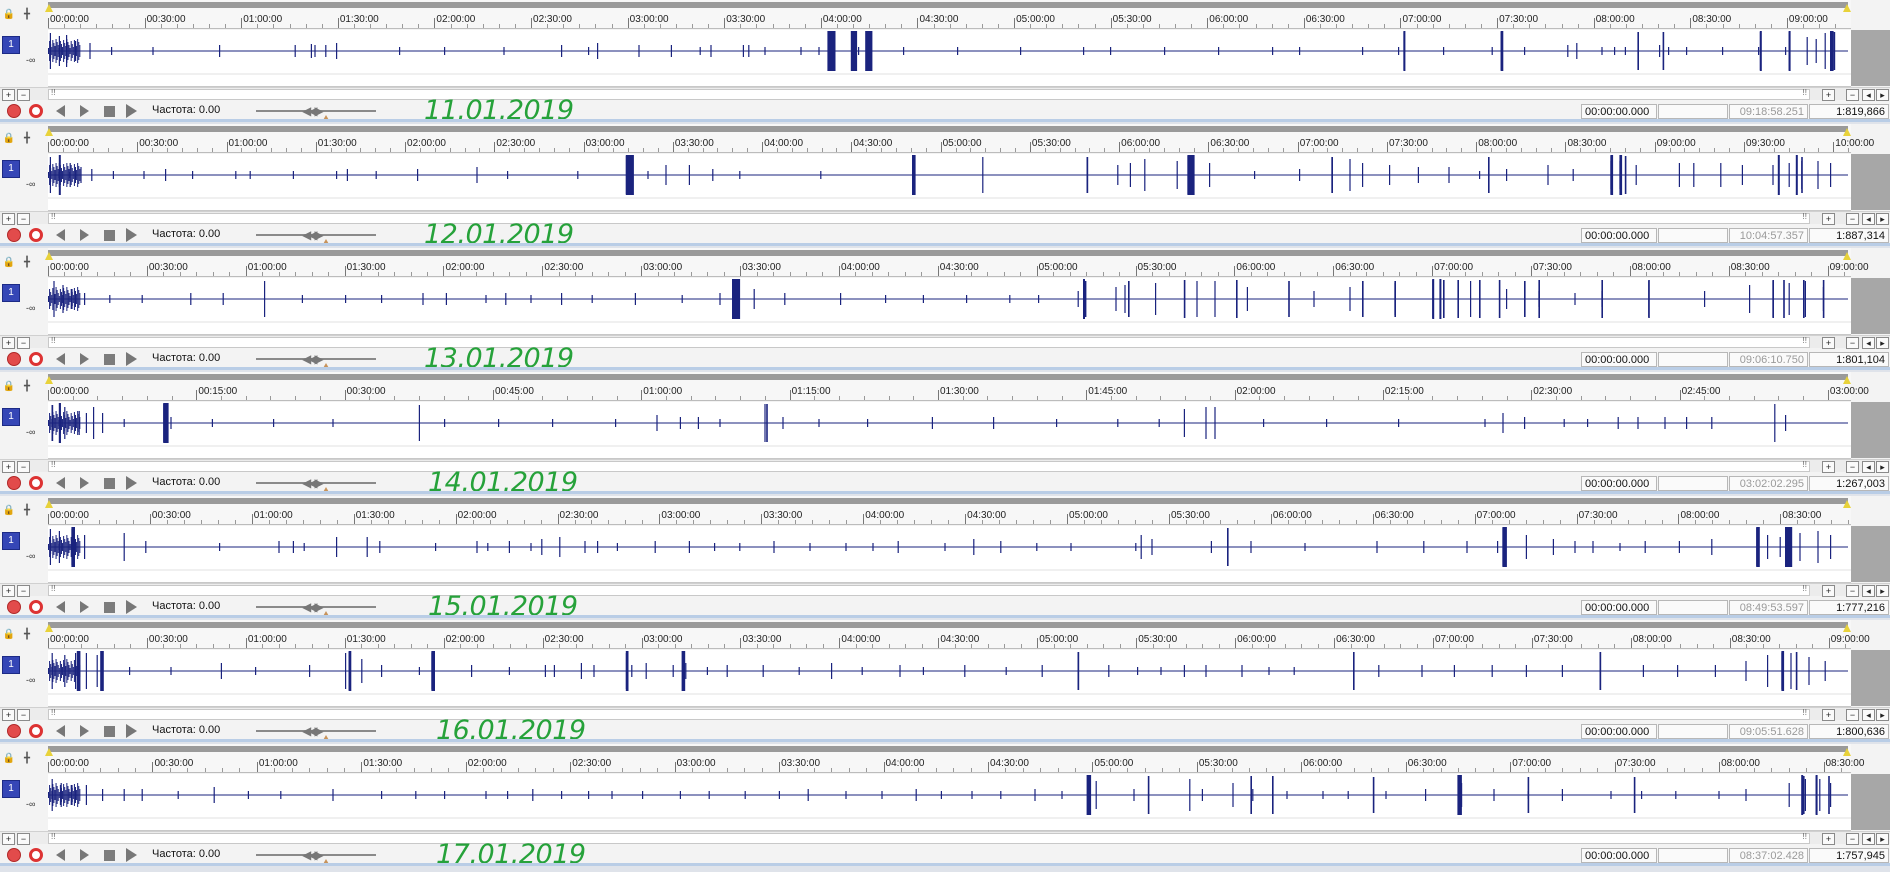 The image size is (1890, 872). Describe the element at coordinates (1768, 483) in the screenshot. I see `end-time-field: 03:02:02.295` at that location.